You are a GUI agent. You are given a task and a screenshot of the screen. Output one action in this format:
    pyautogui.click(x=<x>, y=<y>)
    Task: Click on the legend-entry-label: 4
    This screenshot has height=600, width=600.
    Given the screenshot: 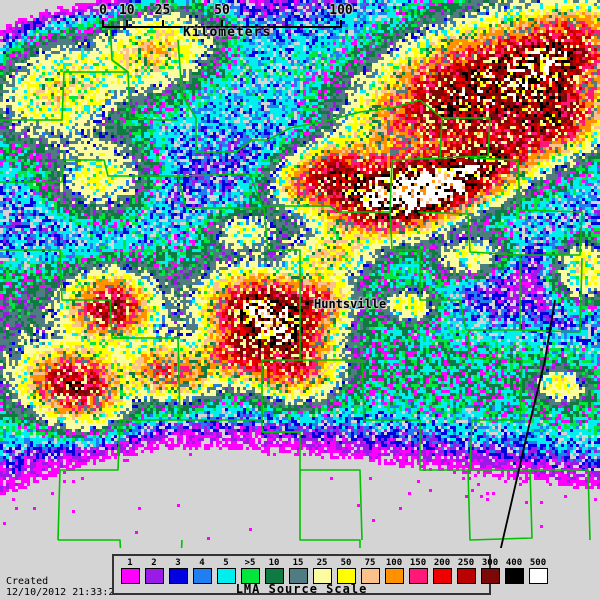 What is the action you would take?
    pyautogui.click(x=202, y=563)
    